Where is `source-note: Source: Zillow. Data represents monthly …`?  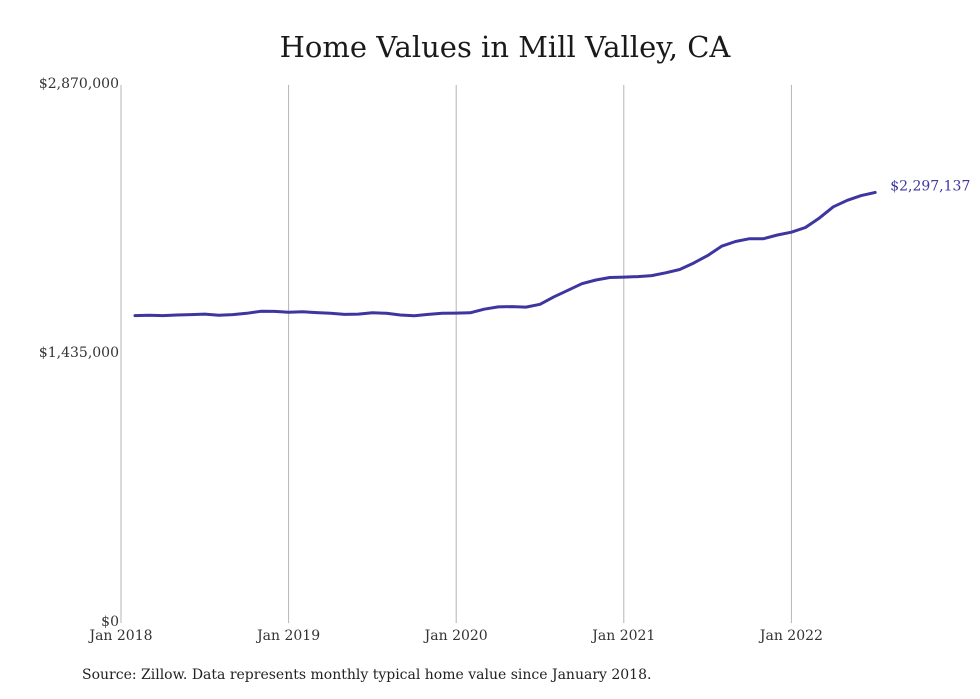
source-note: Source: Zillow. Data represents monthly … is located at coordinates (367, 675).